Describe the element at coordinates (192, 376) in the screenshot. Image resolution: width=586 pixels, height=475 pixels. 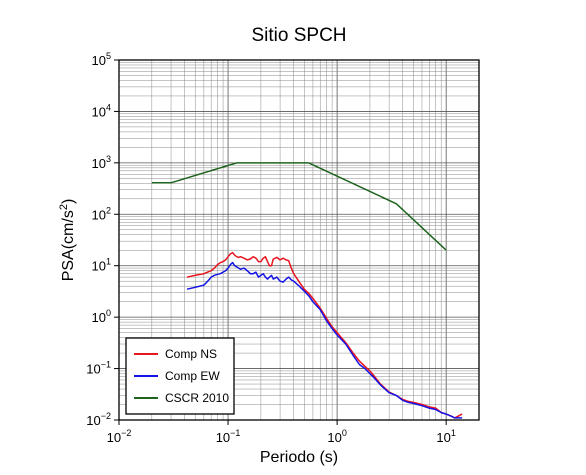
I see `legend-label-ew: Comp EW` at that location.